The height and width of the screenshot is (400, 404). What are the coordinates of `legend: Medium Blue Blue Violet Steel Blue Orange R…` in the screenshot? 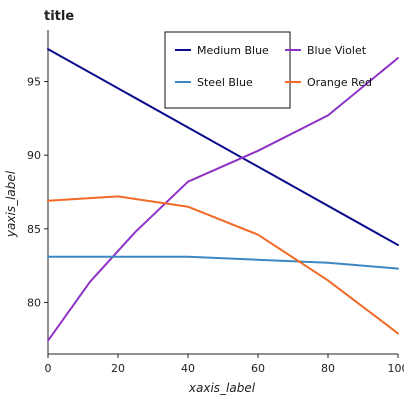 It's located at (268, 70).